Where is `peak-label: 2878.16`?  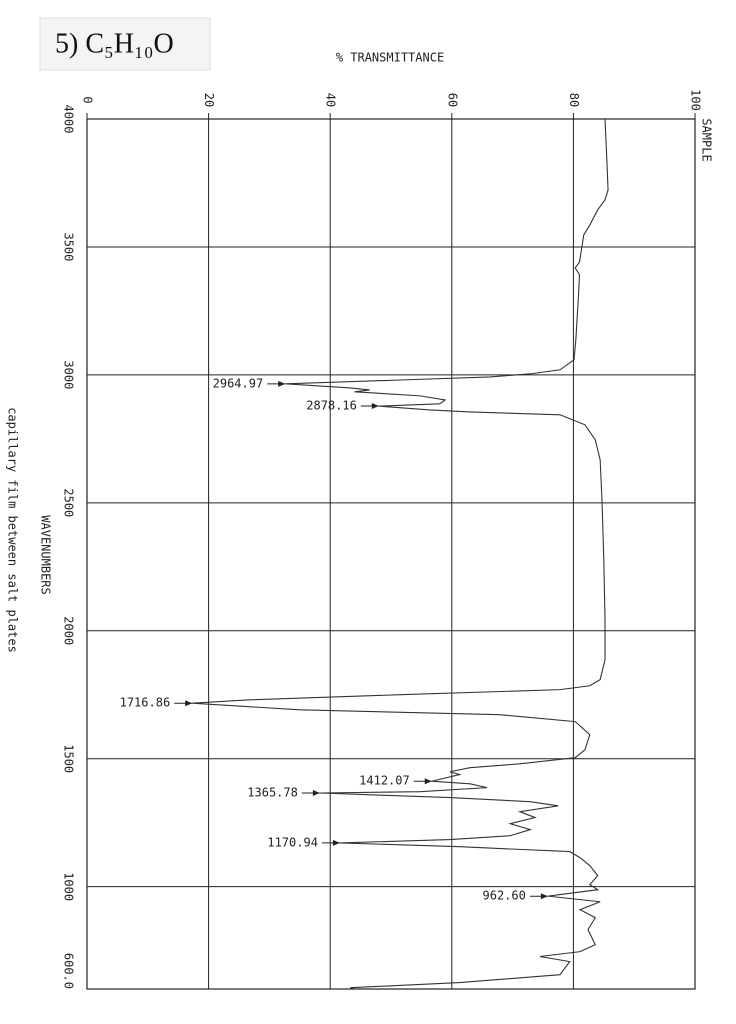
peak-label: 2878.16 is located at coordinates (331, 406).